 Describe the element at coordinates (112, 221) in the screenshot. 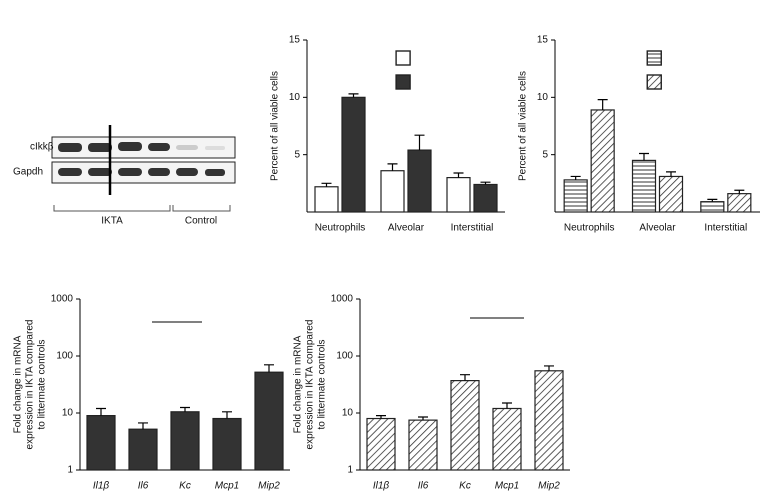

I see `group-label: IKTA` at that location.